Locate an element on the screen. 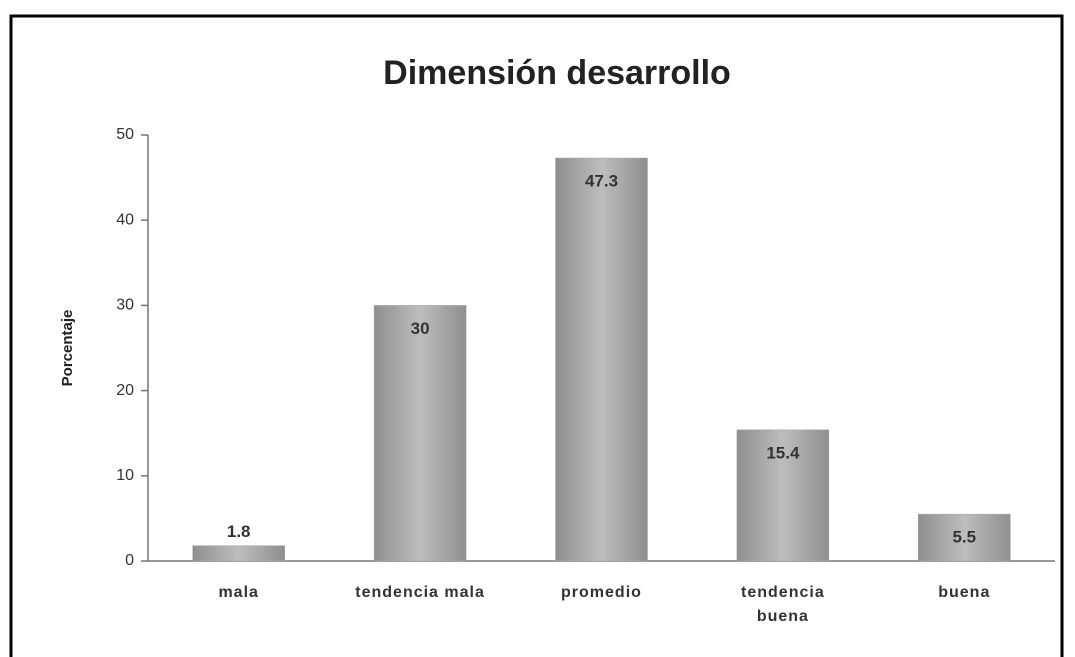 Image resolution: width=1075 pixels, height=657 pixels. data-label: 5.5 is located at coordinates (964, 537).